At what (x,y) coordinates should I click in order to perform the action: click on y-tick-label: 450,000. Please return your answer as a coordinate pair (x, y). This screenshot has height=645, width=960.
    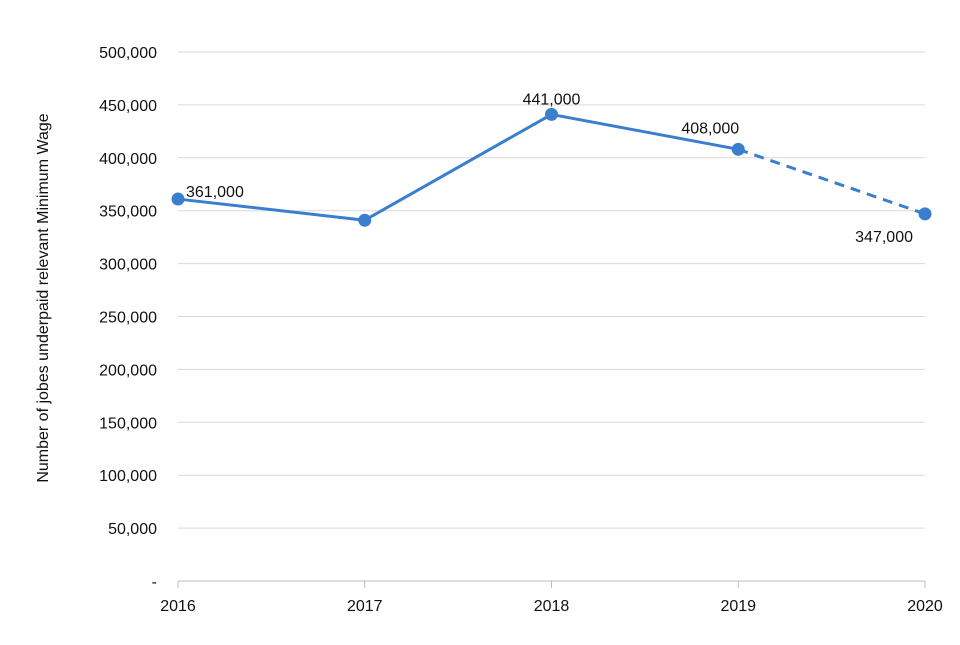
    Looking at the image, I should click on (128, 106).